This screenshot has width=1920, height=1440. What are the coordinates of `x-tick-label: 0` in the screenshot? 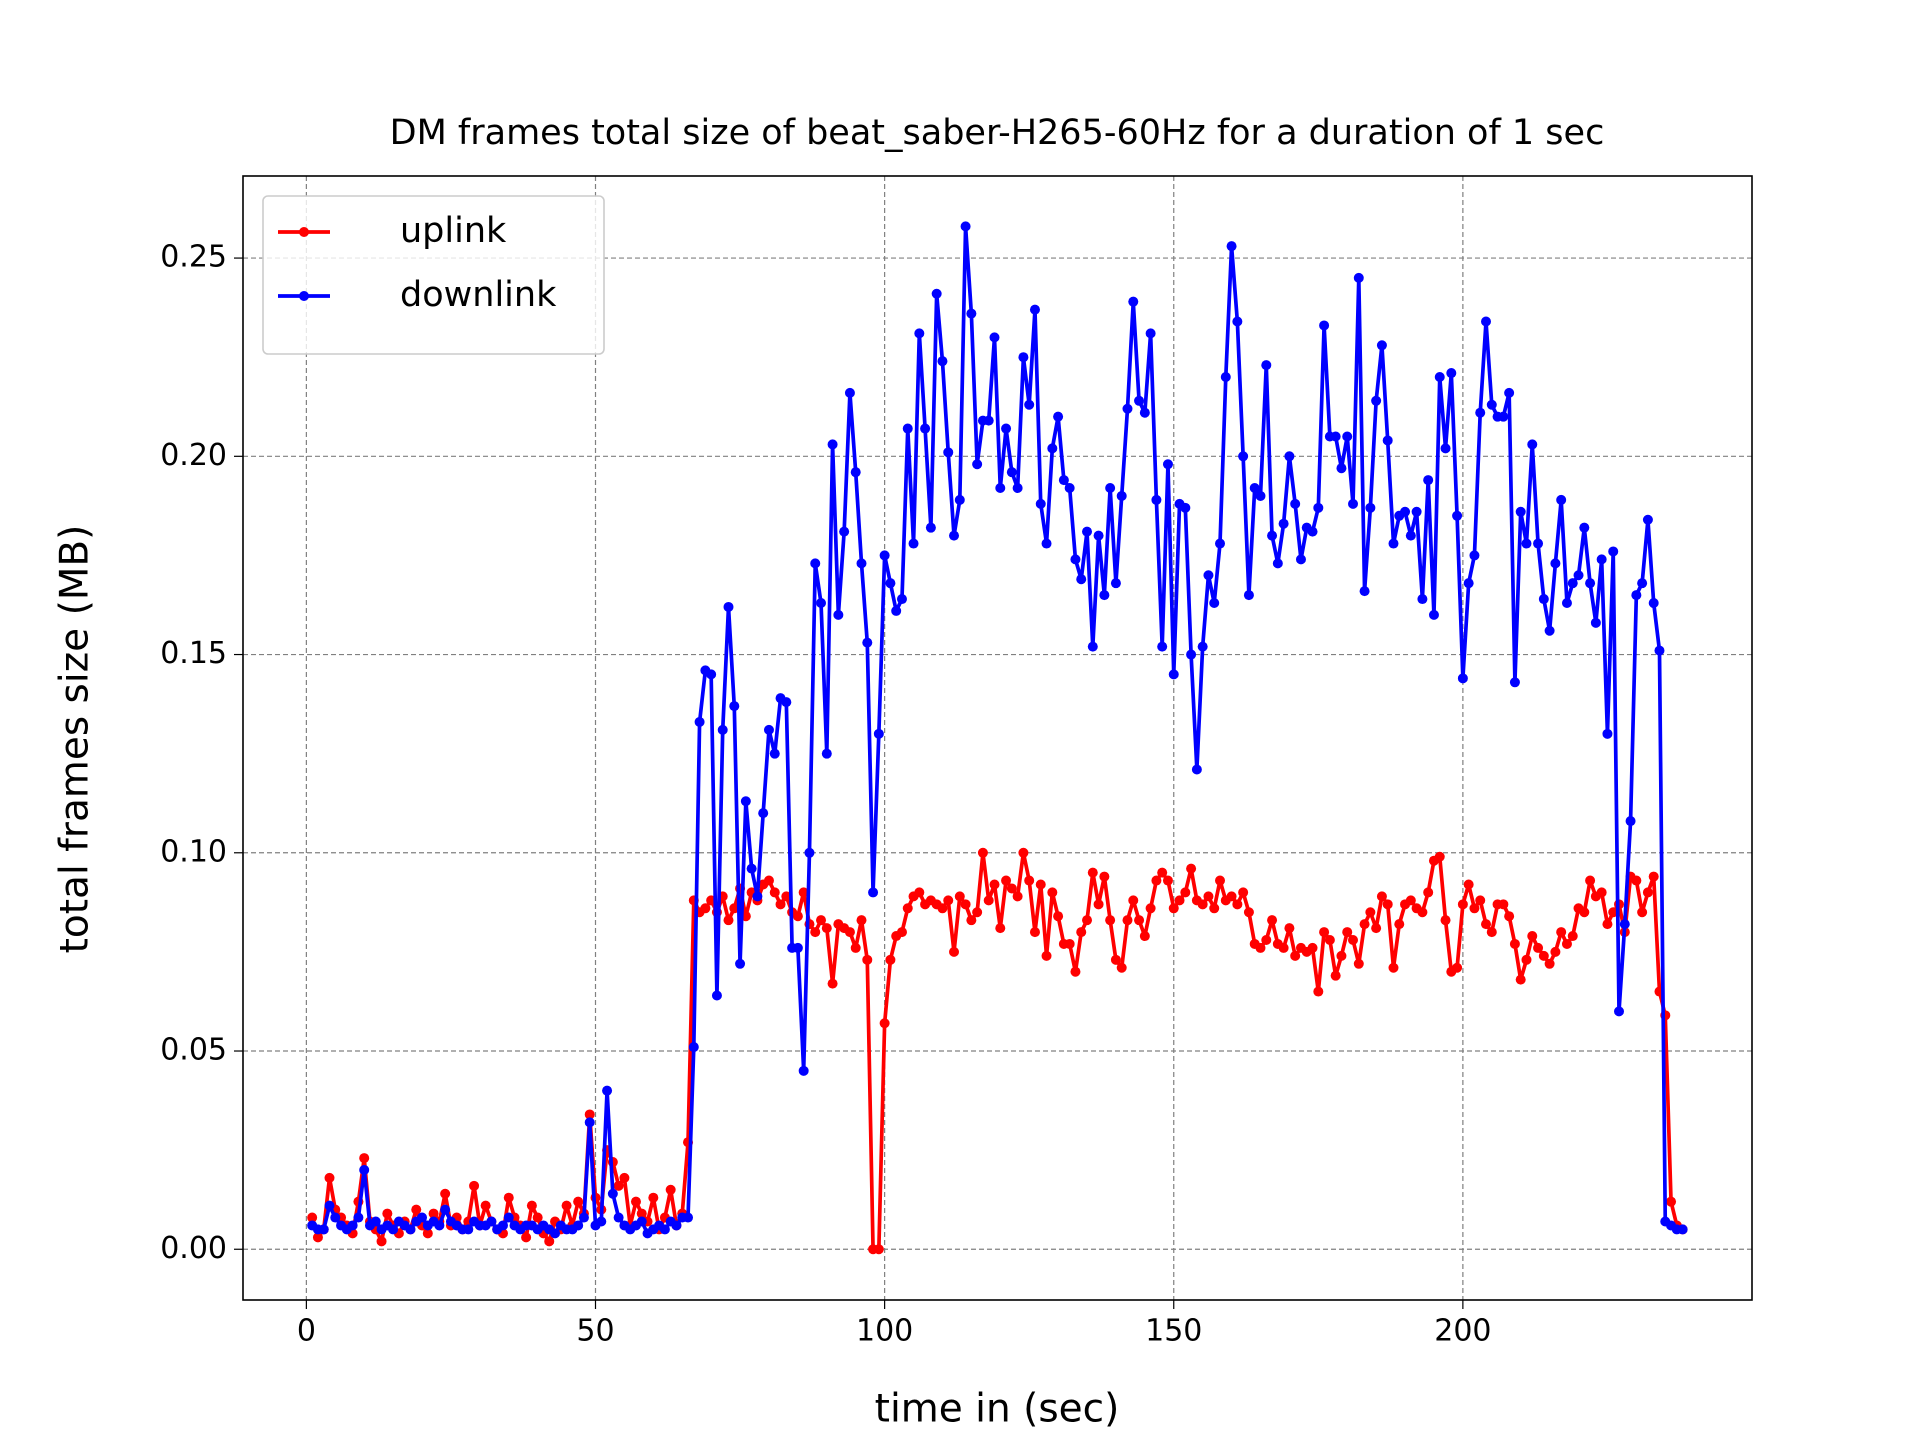 It's located at (306, 1331).